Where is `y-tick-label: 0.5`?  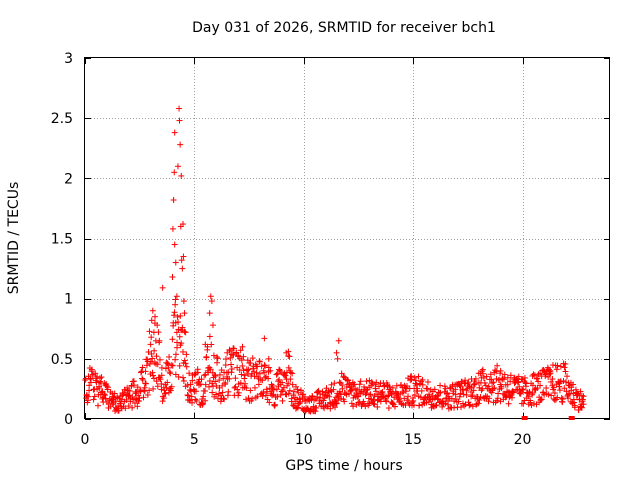
y-tick-label: 0.5 is located at coordinates (62, 360).